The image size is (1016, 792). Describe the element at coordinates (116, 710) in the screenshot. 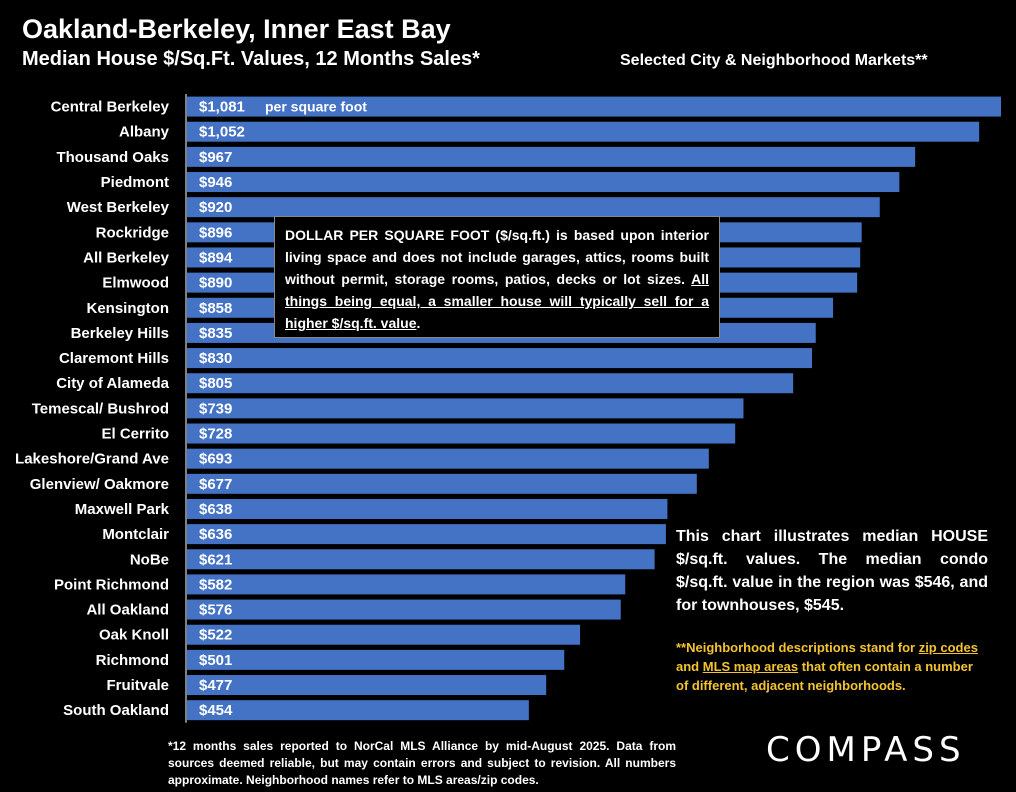

I see `category-label: South Oakland` at that location.